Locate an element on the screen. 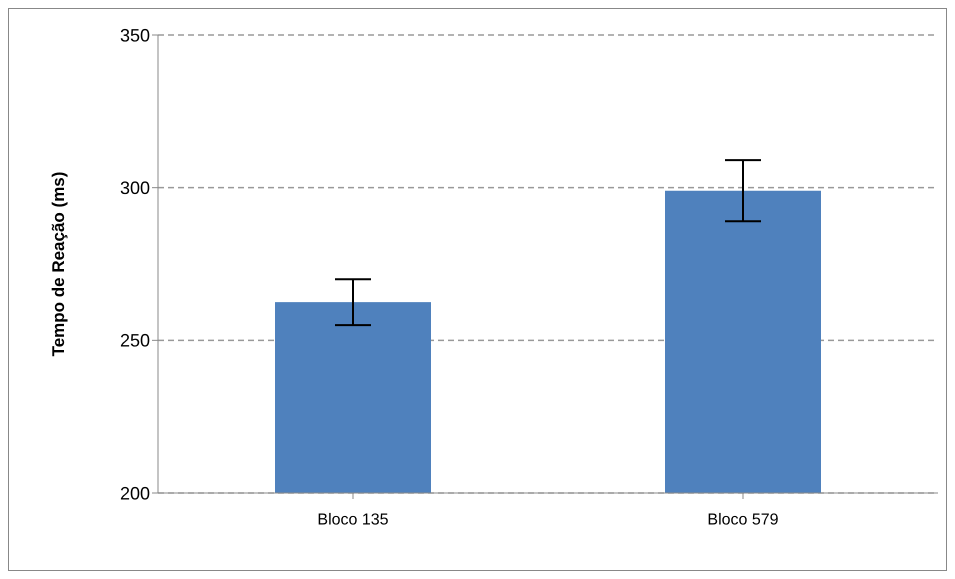 The height and width of the screenshot is (579, 955). y-axis-title: Tempo de Reação (ms) is located at coordinates (58, 264).